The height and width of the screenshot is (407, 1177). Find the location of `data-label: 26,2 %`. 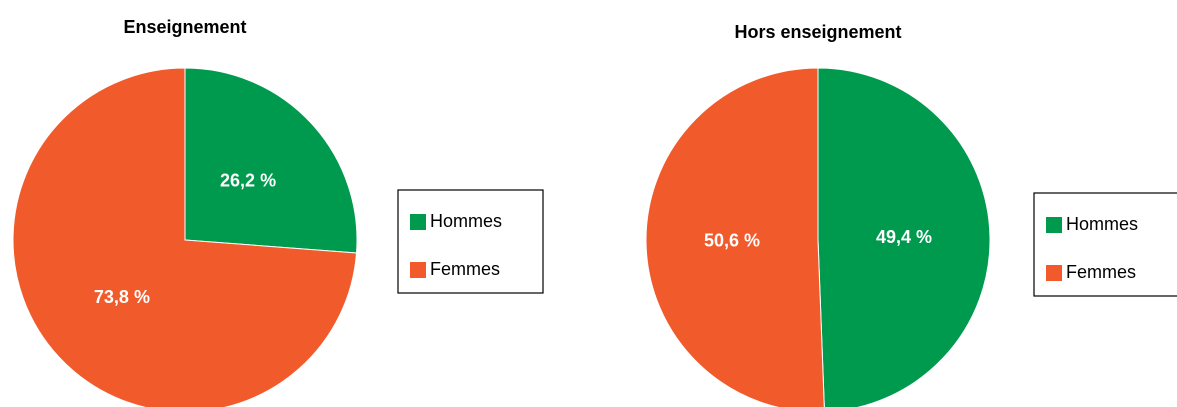

data-label: 26,2 % is located at coordinates (248, 180).